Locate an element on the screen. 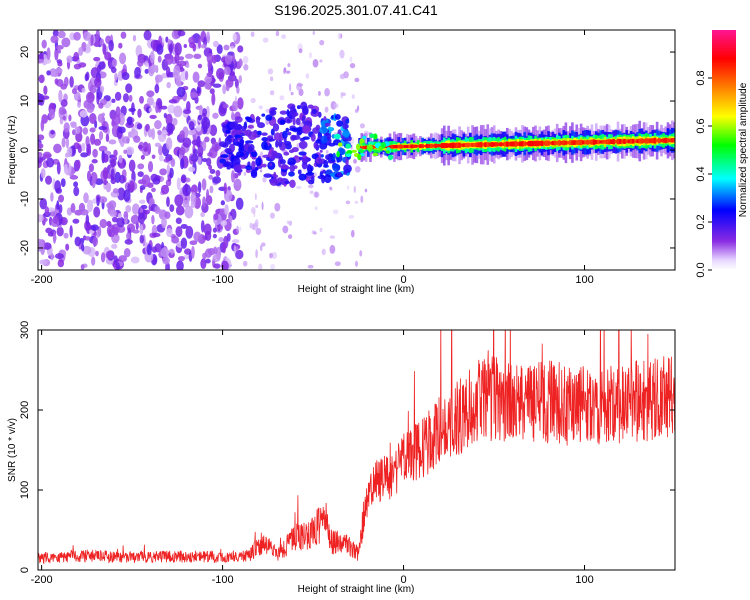  snr-x-tick-label: 100 is located at coordinates (584, 580).